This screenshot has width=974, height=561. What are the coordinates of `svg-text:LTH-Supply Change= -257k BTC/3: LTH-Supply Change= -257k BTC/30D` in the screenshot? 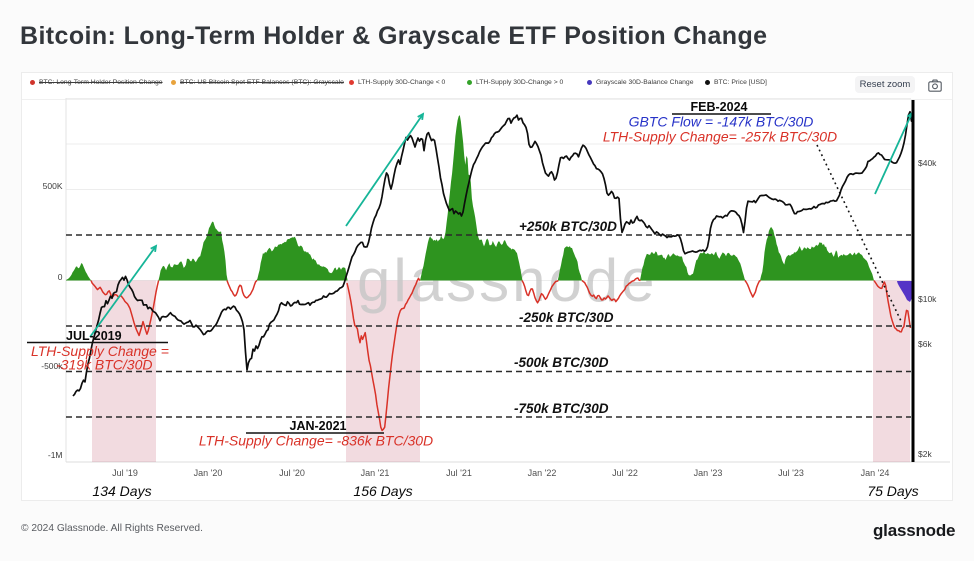 It's located at (720, 137).